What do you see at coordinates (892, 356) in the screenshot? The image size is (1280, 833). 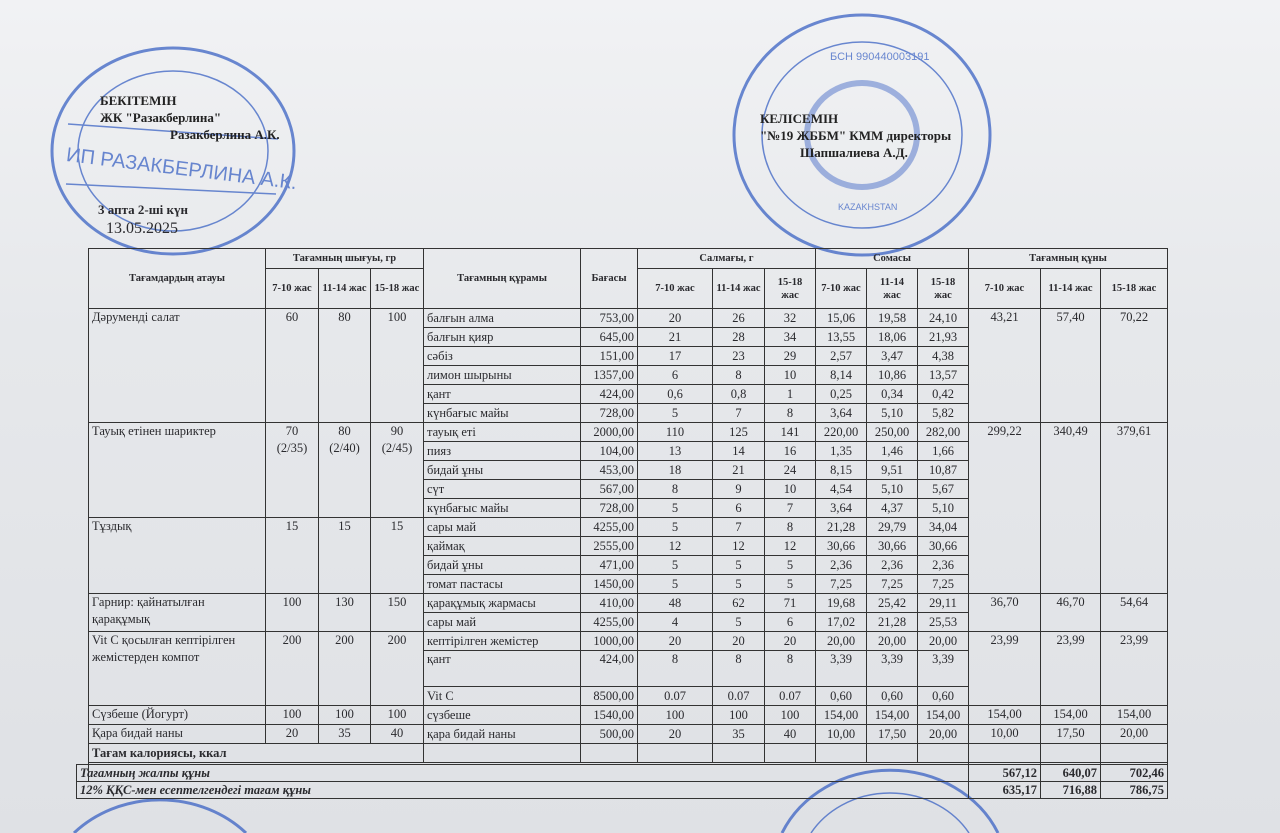 I see `ingredient-sum: 3,47` at bounding box center [892, 356].